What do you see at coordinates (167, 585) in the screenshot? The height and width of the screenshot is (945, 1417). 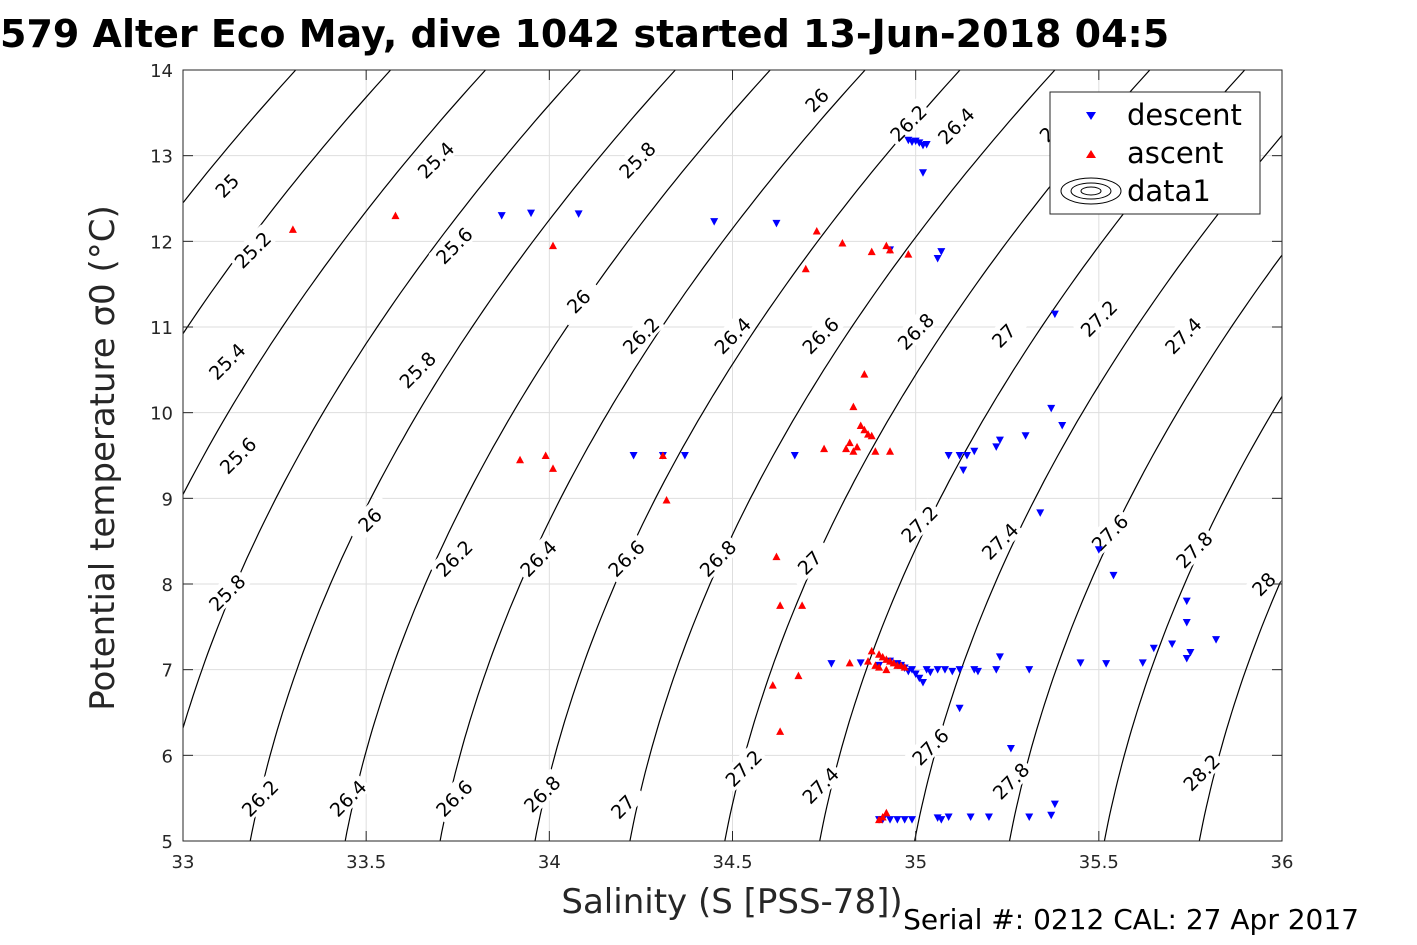 I see `y-tick-label: 8` at bounding box center [167, 585].